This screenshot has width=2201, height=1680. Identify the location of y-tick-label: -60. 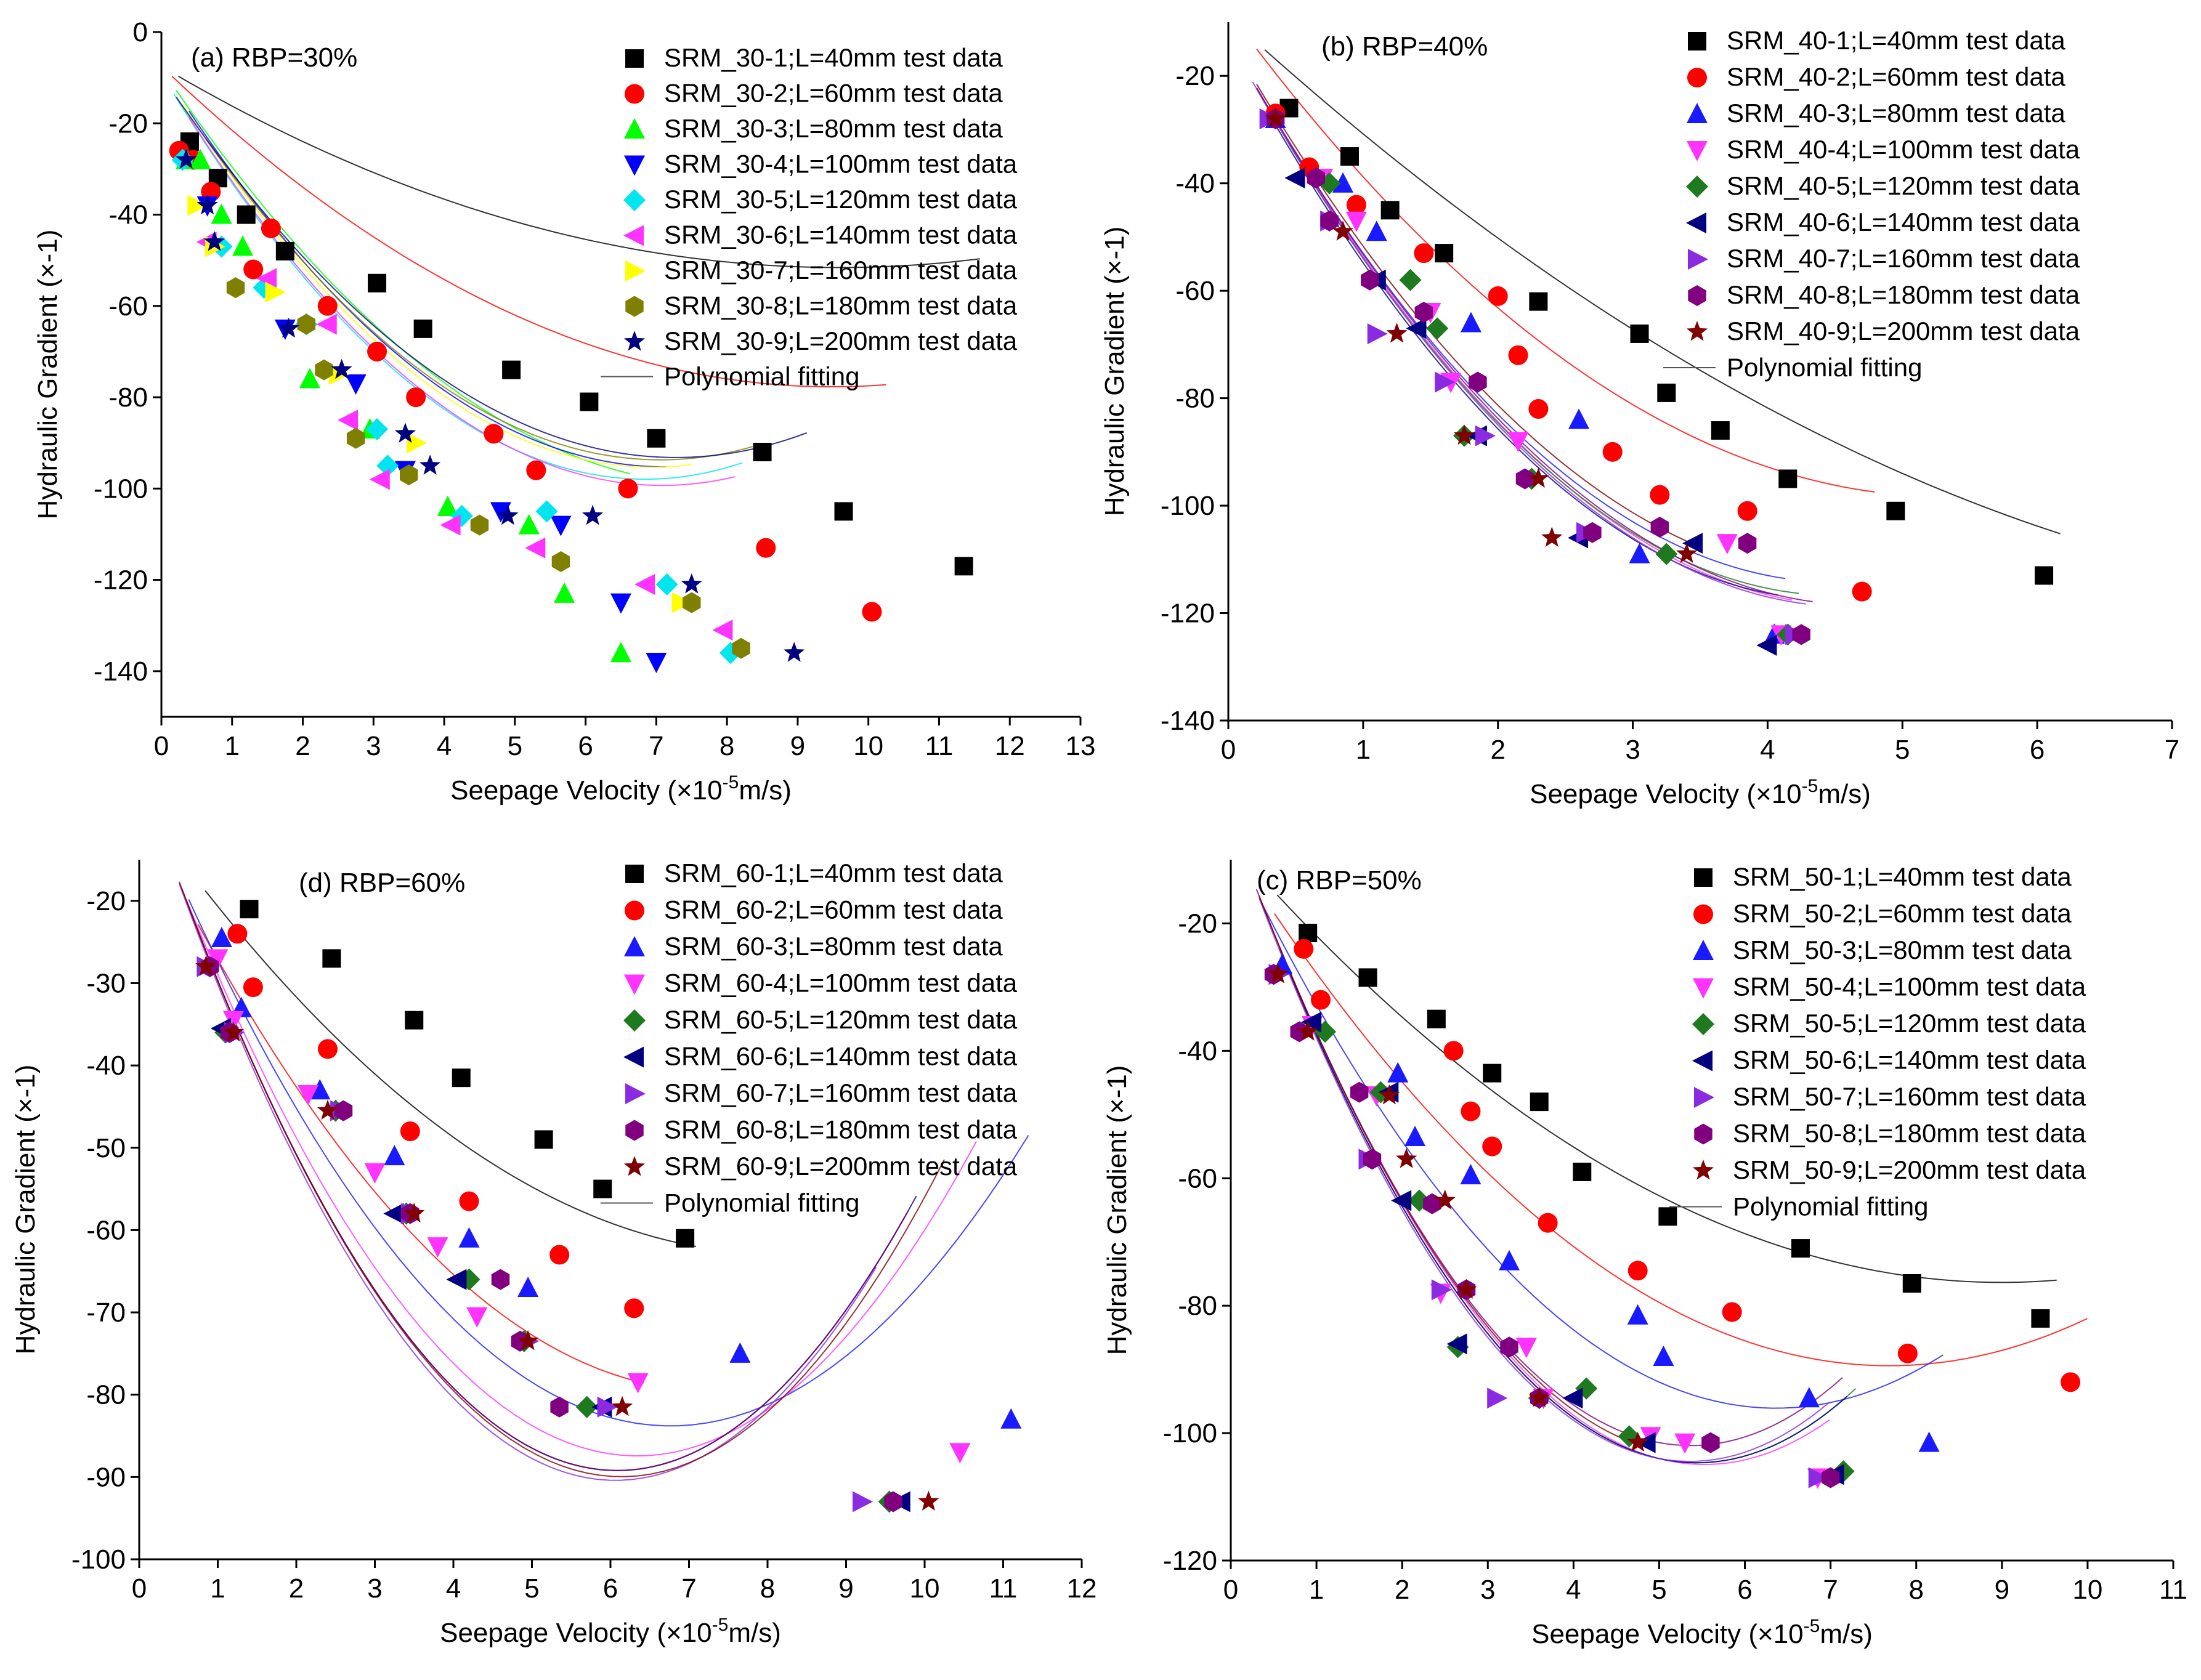
(1197, 1178).